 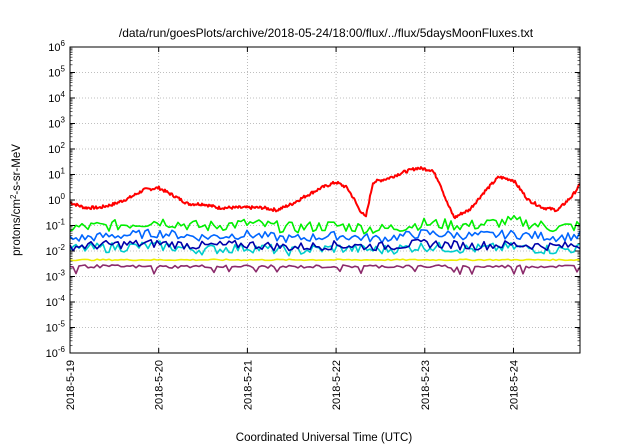 I want to click on y-tick-label: 10³, so click(x=56, y=123).